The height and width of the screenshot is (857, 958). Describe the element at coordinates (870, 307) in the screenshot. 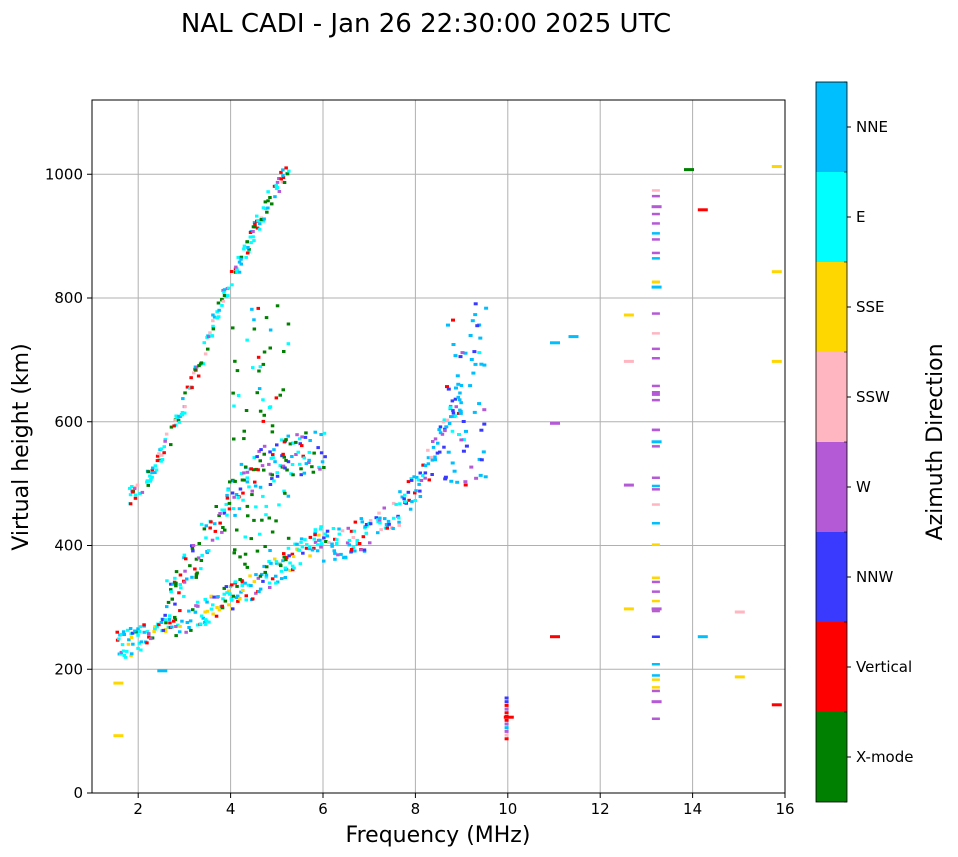

I see `colorbar-label-item: SSE` at that location.